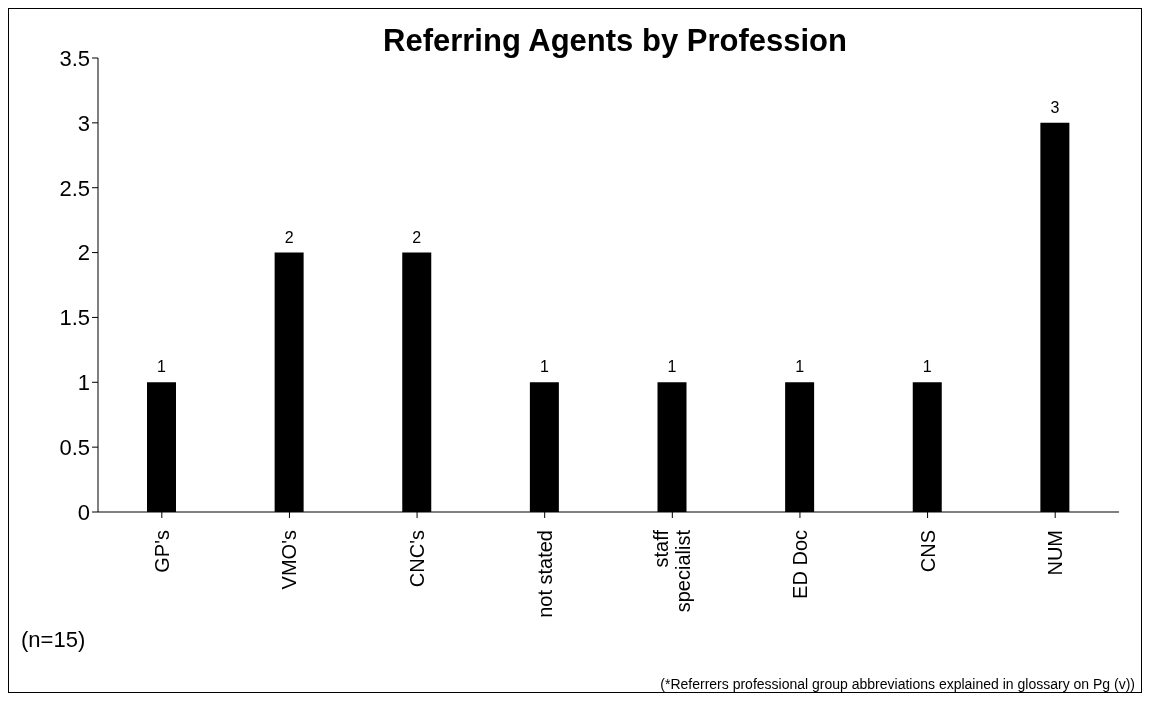 The width and height of the screenshot is (1150, 701). I want to click on x-tick-label: GP's, so click(161, 551).